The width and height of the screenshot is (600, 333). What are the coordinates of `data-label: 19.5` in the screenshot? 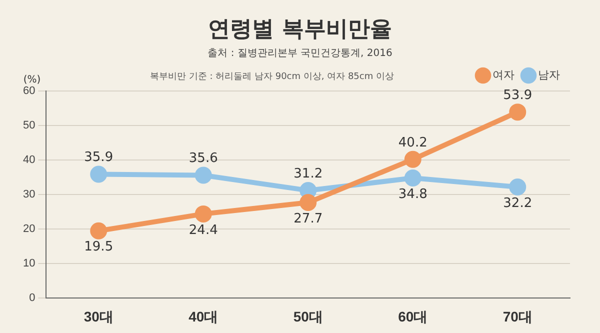 It's located at (99, 247).